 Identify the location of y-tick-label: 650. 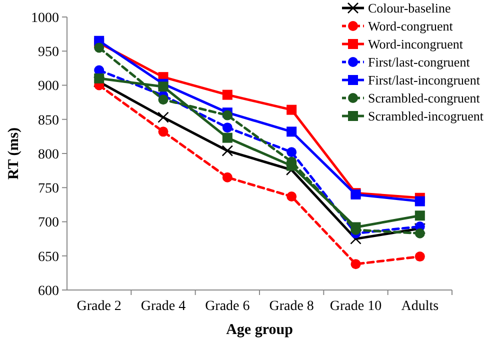
(48, 257).